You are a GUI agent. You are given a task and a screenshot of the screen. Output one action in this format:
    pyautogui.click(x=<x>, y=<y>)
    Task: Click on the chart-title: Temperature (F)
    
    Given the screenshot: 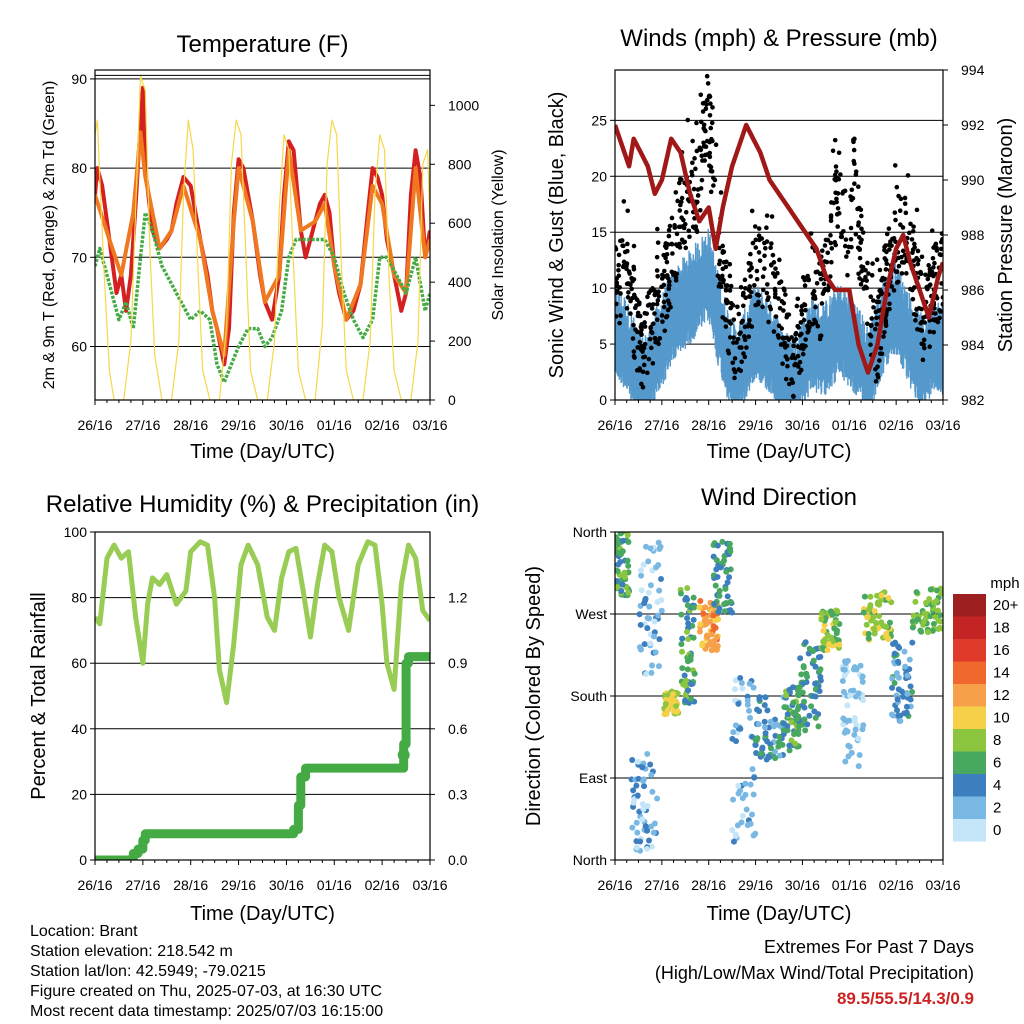 What is the action you would take?
    pyautogui.click(x=262, y=44)
    